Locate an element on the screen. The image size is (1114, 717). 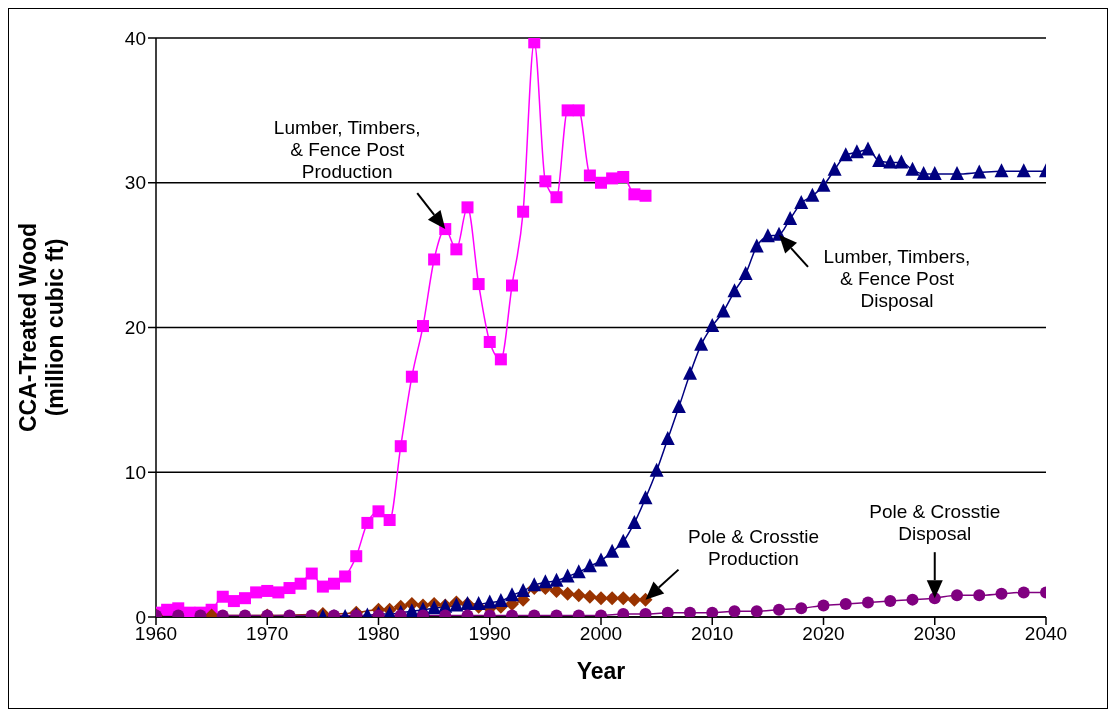
x-tick-label: 2000 is located at coordinates (601, 634).